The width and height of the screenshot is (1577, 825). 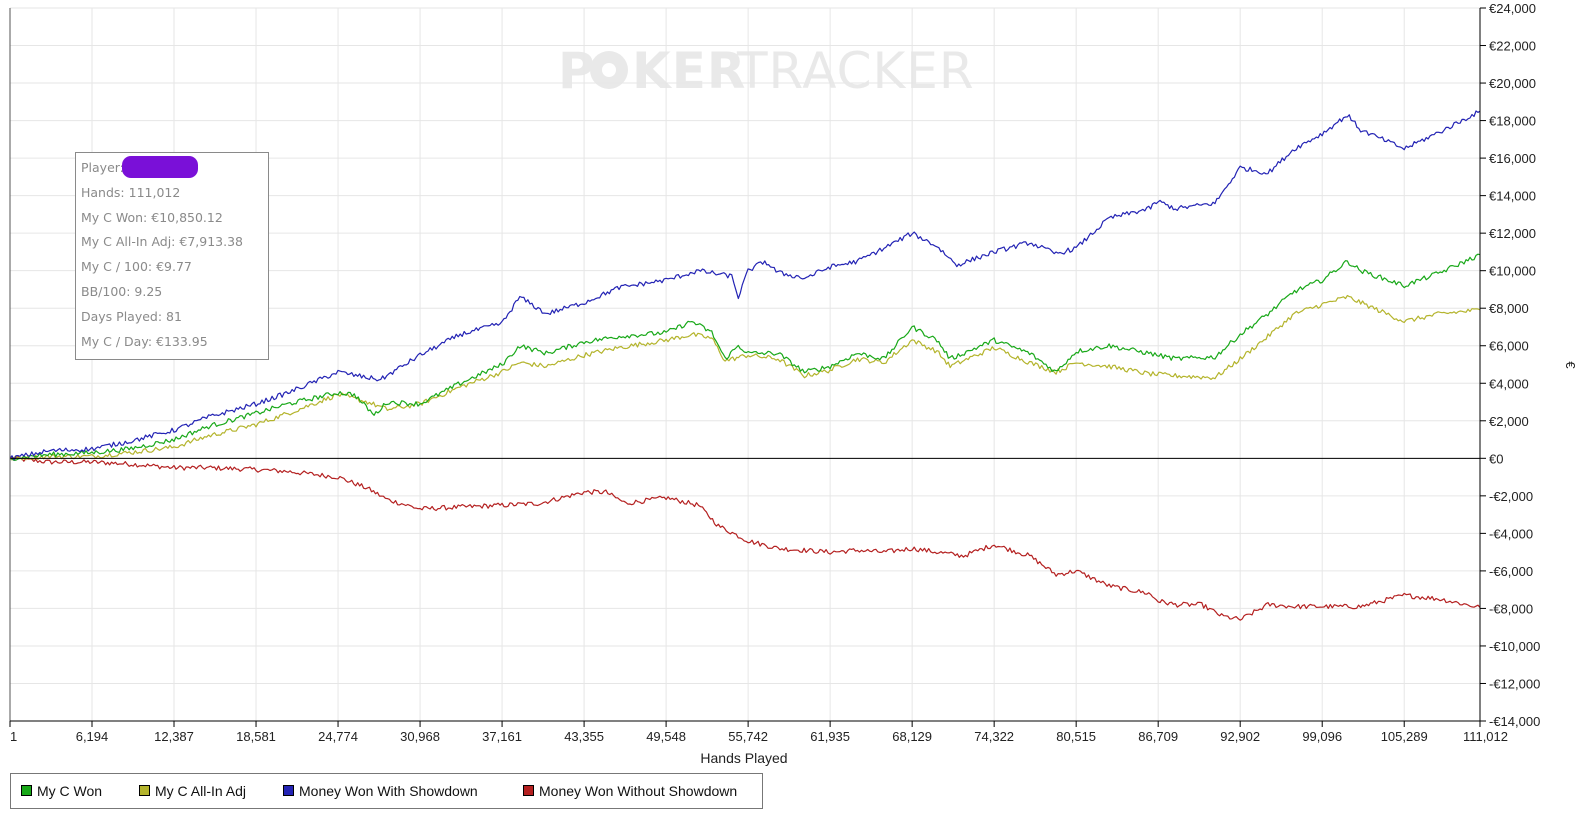 I want to click on legend-label: Money Won Without Showdown, so click(x=638, y=791).